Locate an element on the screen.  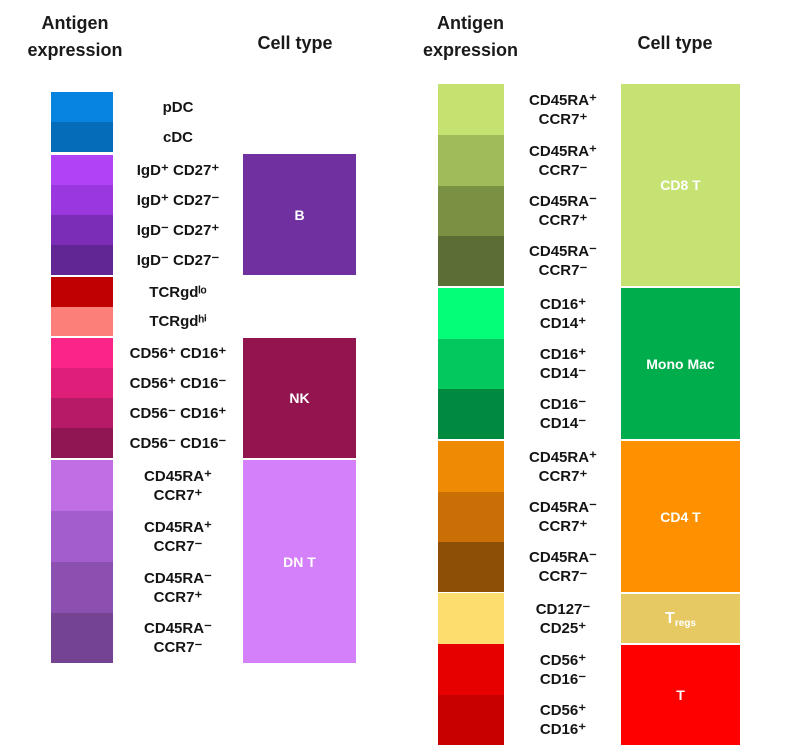
swatch-tcrgd-hi is located at coordinates (82, 321).